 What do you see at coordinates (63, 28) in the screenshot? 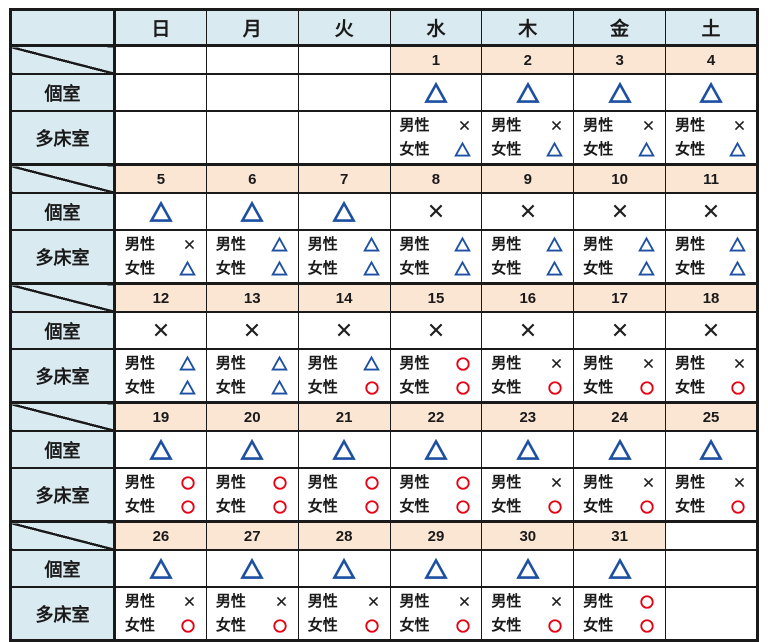
I see `corner-cell` at bounding box center [63, 28].